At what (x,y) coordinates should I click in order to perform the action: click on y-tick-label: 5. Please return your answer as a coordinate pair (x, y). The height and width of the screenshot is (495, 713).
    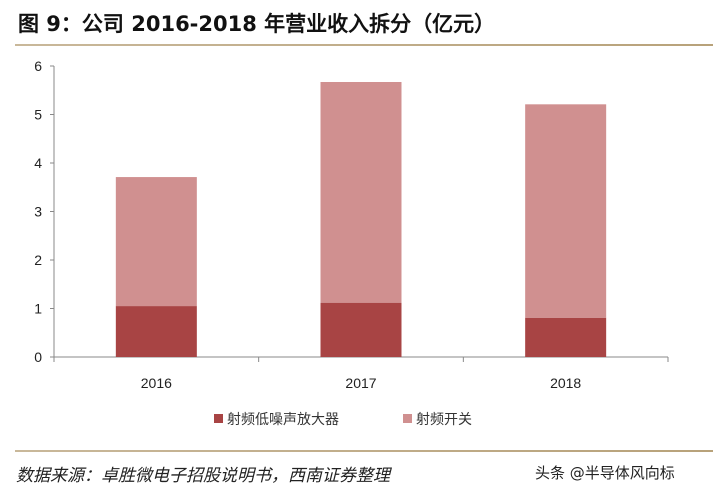
    Looking at the image, I should click on (38, 115).